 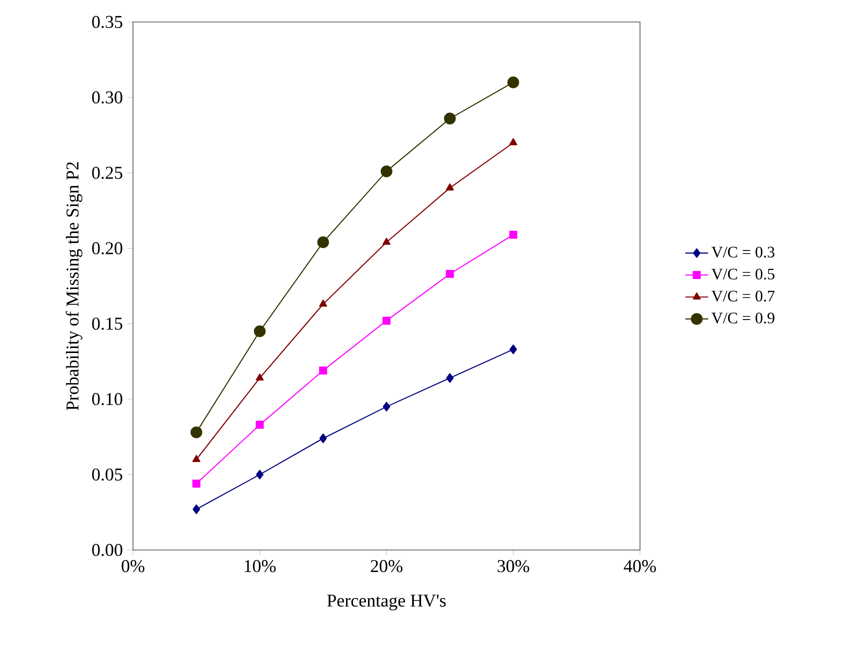 I want to click on x-tick-label: 0%, so click(x=133, y=566).